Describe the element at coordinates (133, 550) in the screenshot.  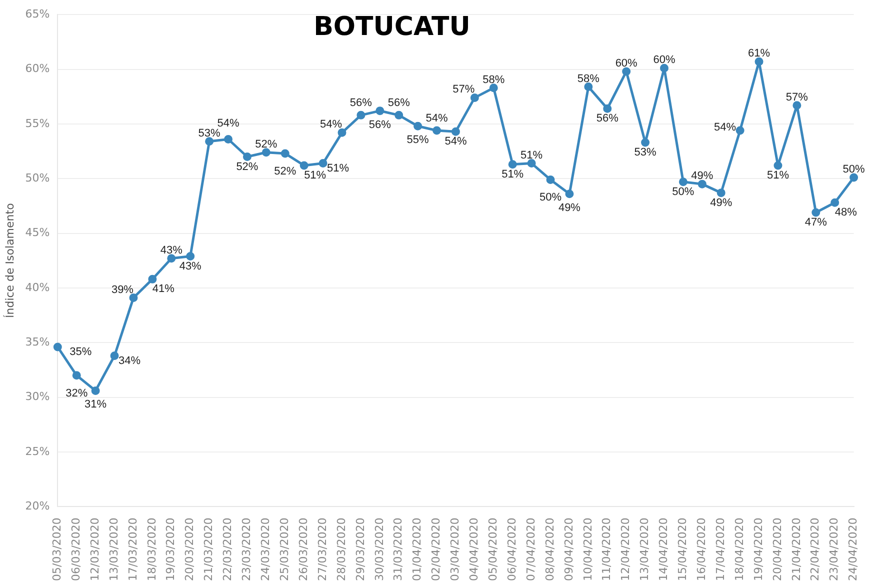
I see `x-tick-label: 17/03/2020` at that location.